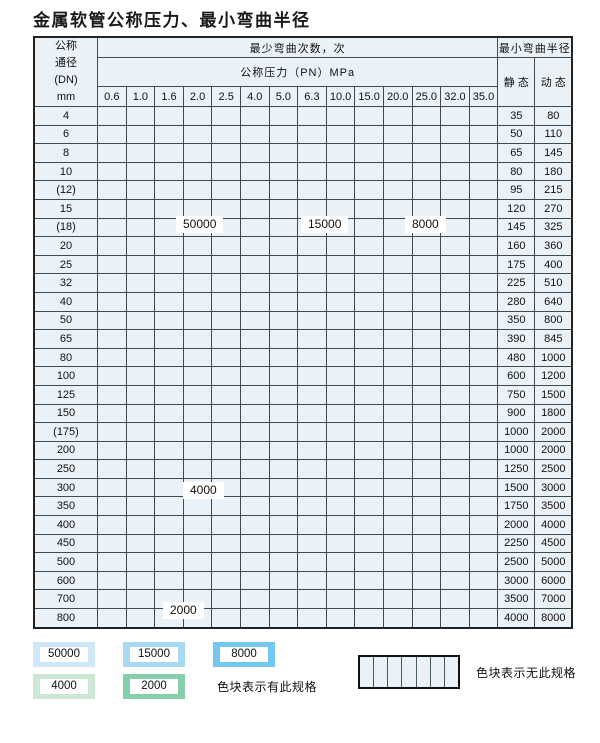 This screenshot has width=600, height=743. What do you see at coordinates (553, 543) in the screenshot?
I see `radius-dynamic-value: 4500` at bounding box center [553, 543].